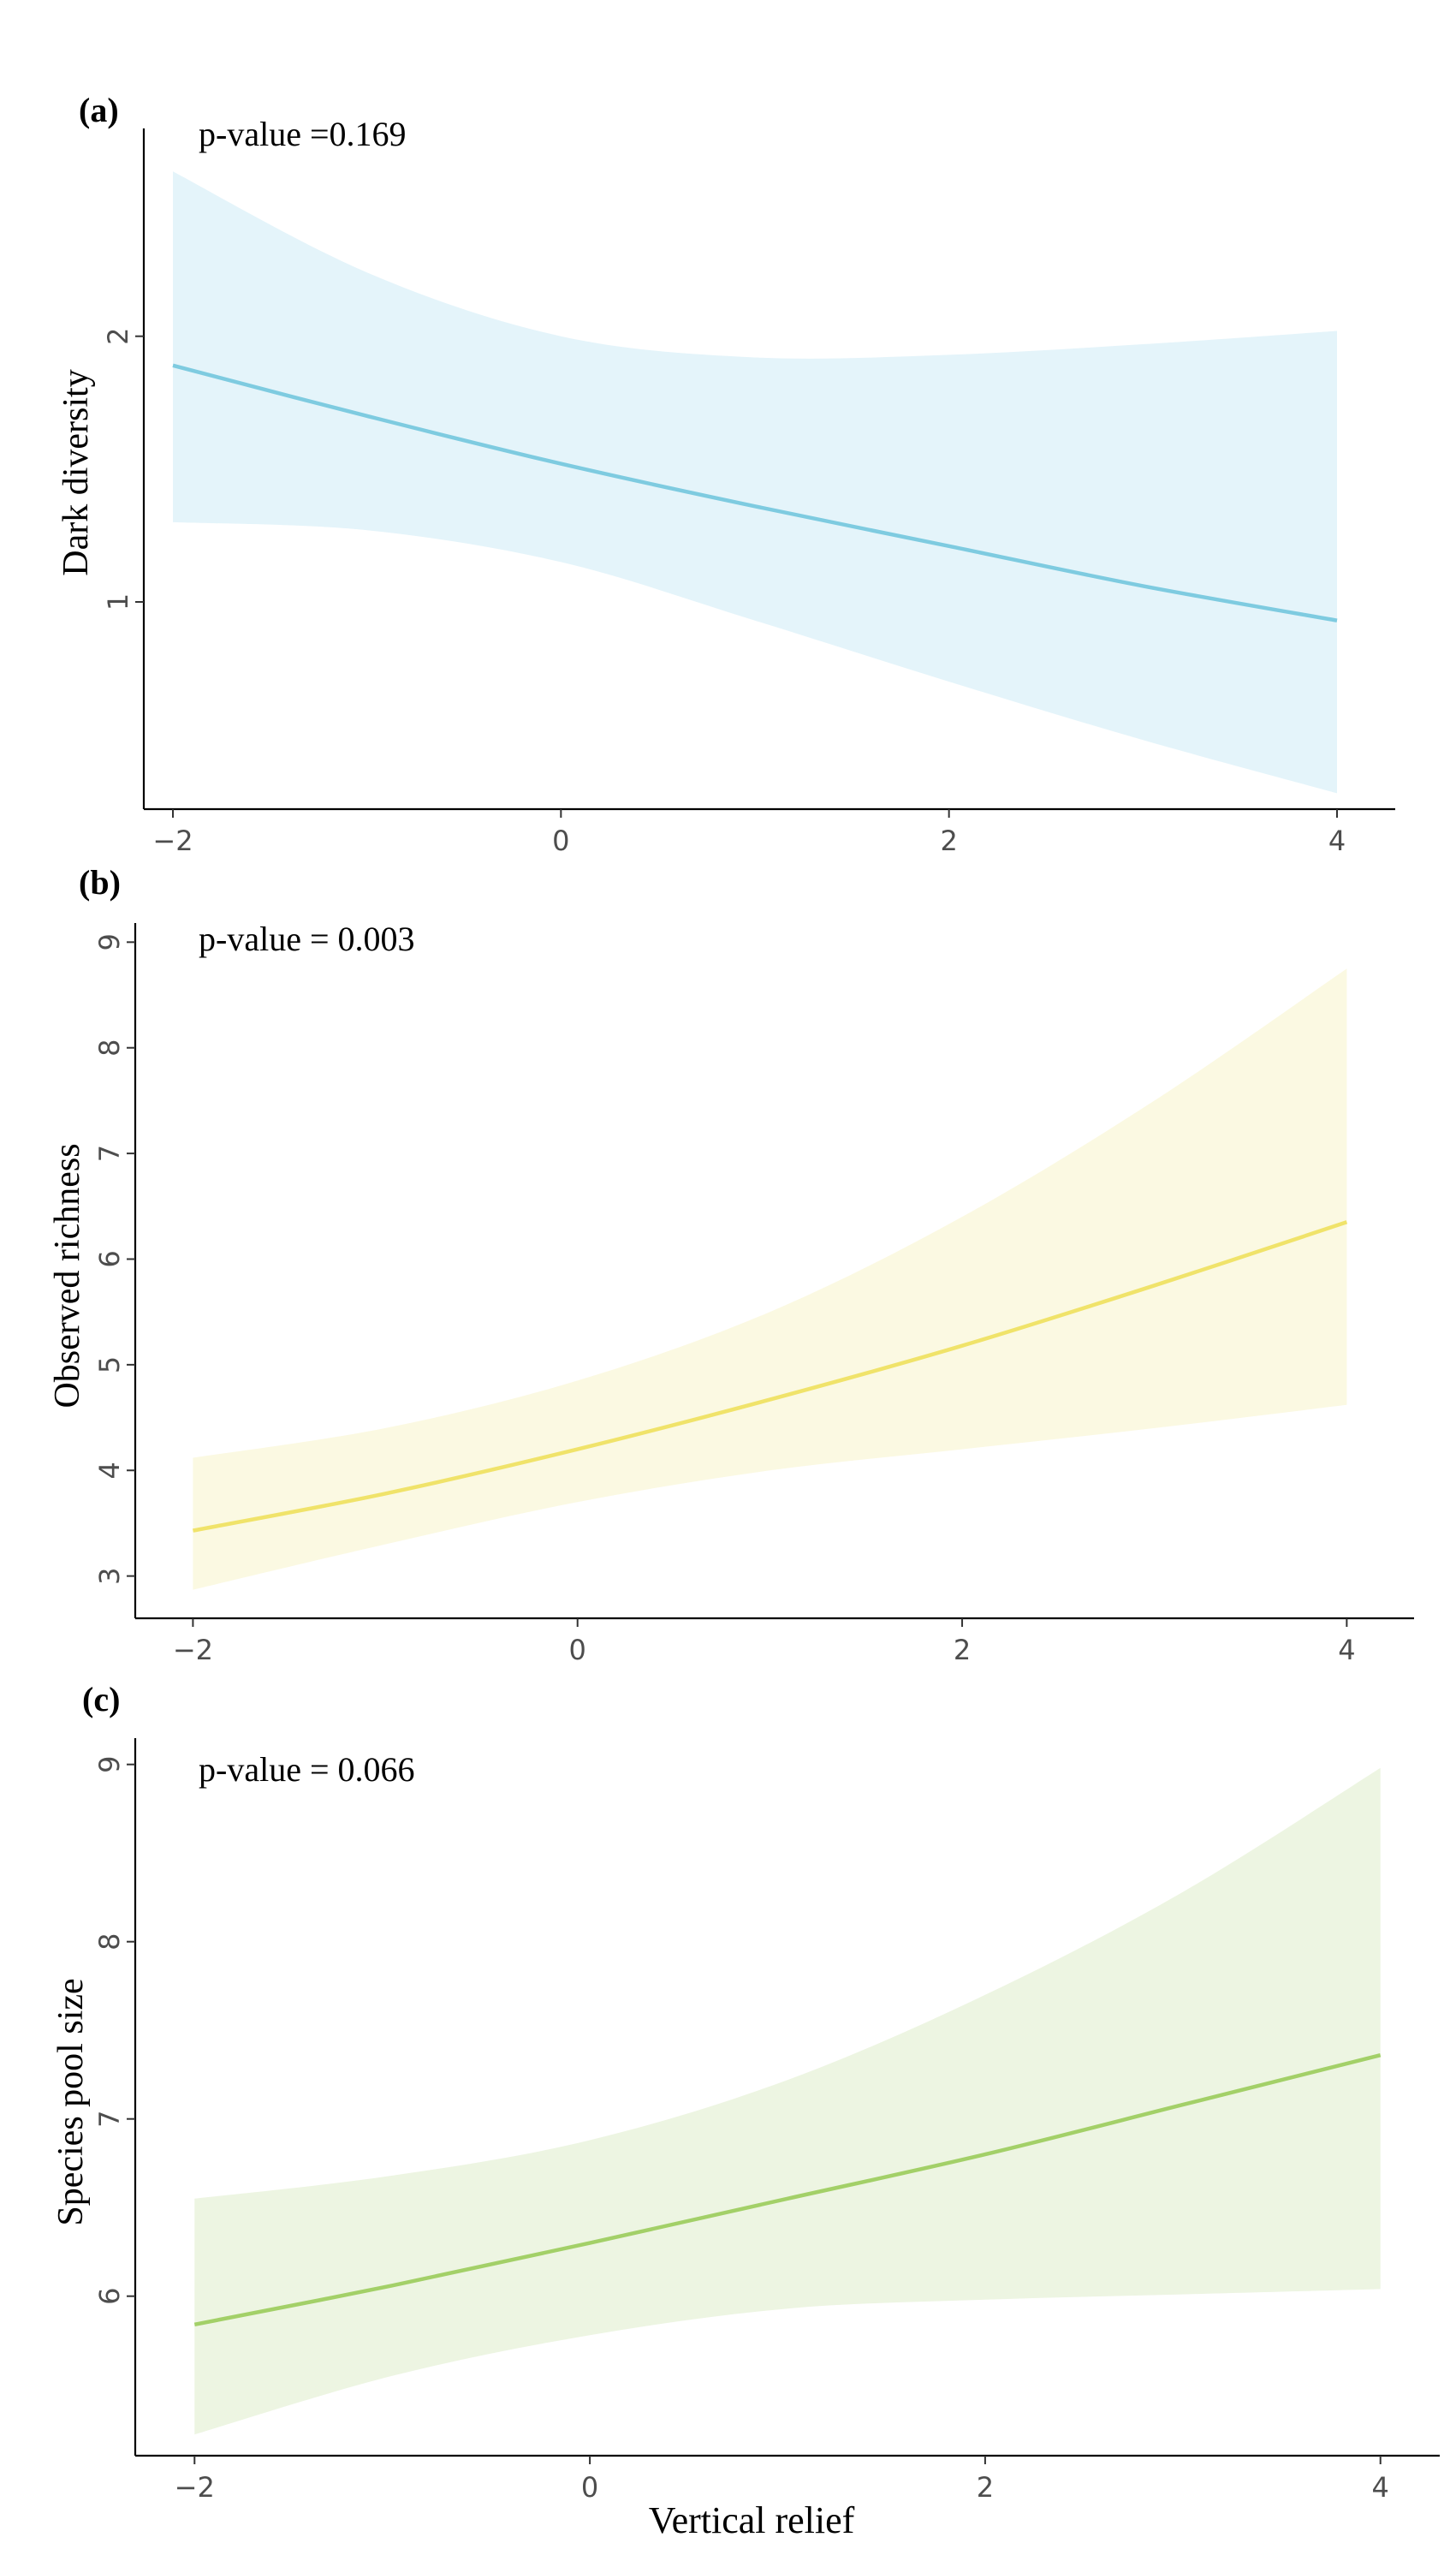 The width and height of the screenshot is (1456, 2567). I want to click on y-axis-title: Dark diversity, so click(76, 472).